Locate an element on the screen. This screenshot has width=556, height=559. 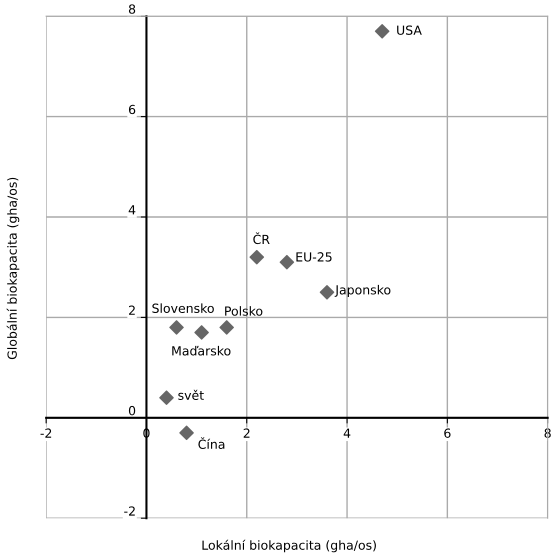
y-axis-title: Globální biokapacita (gha/os) is located at coordinates (13, 269).